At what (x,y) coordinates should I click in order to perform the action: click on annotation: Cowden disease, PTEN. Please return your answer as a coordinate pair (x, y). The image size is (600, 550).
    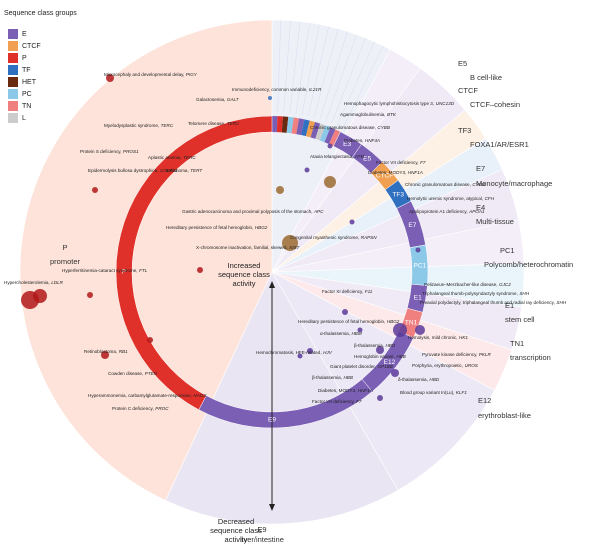
    Looking at the image, I should click on (133, 373).